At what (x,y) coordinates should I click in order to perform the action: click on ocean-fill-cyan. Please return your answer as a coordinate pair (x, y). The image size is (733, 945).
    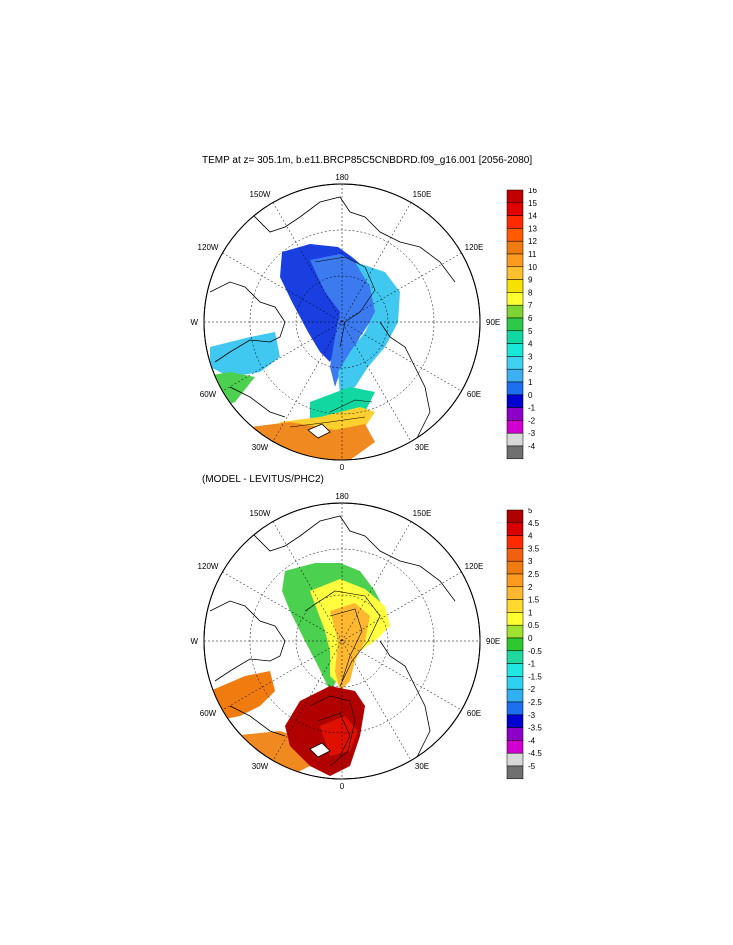
    Looking at the image, I should click on (369, 328).